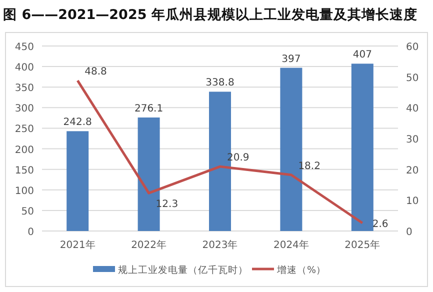  I want to click on y-tick-label: 400, so click(24, 68).